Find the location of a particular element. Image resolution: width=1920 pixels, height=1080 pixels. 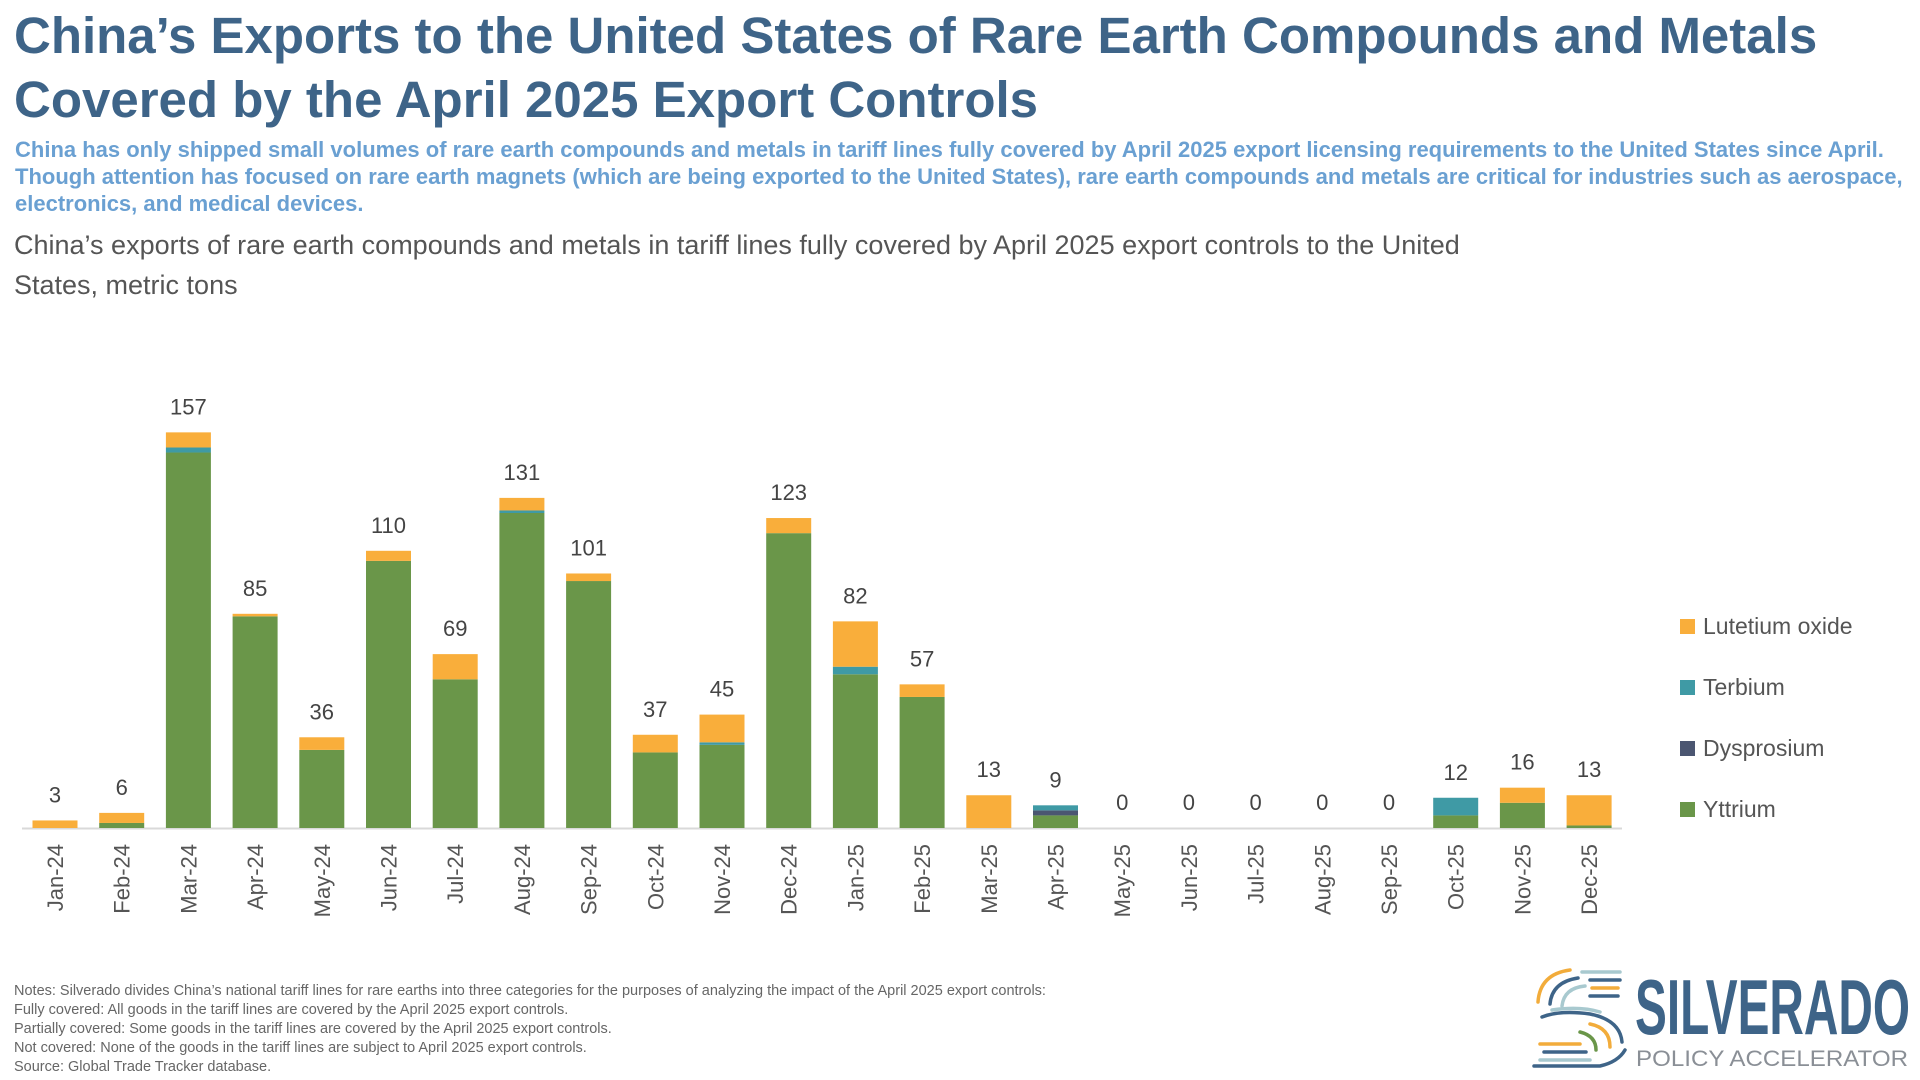

legend-item: Yttrium is located at coordinates (1766, 809).